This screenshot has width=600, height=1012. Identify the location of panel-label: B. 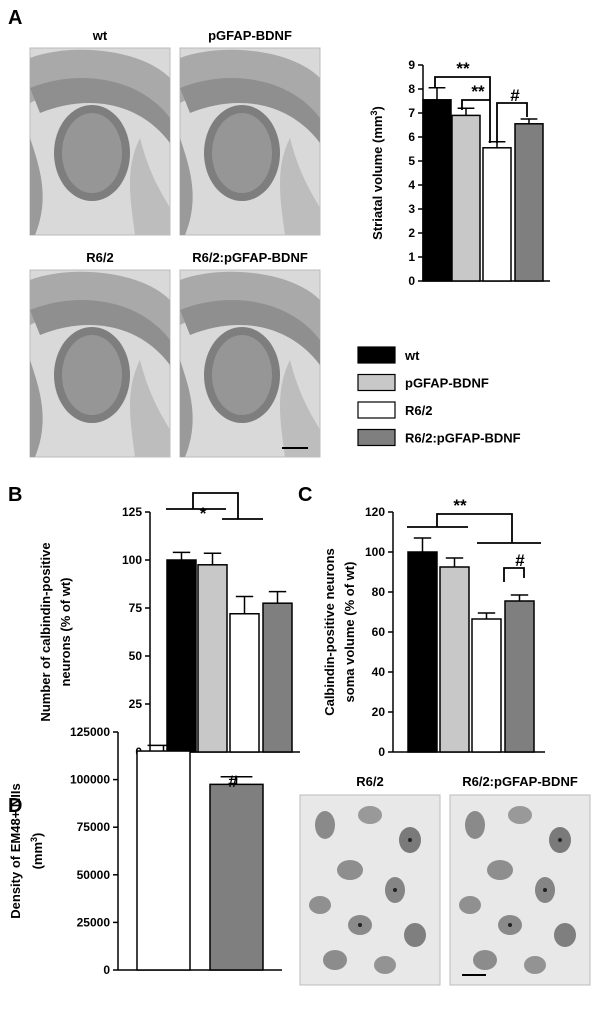
(15, 495).